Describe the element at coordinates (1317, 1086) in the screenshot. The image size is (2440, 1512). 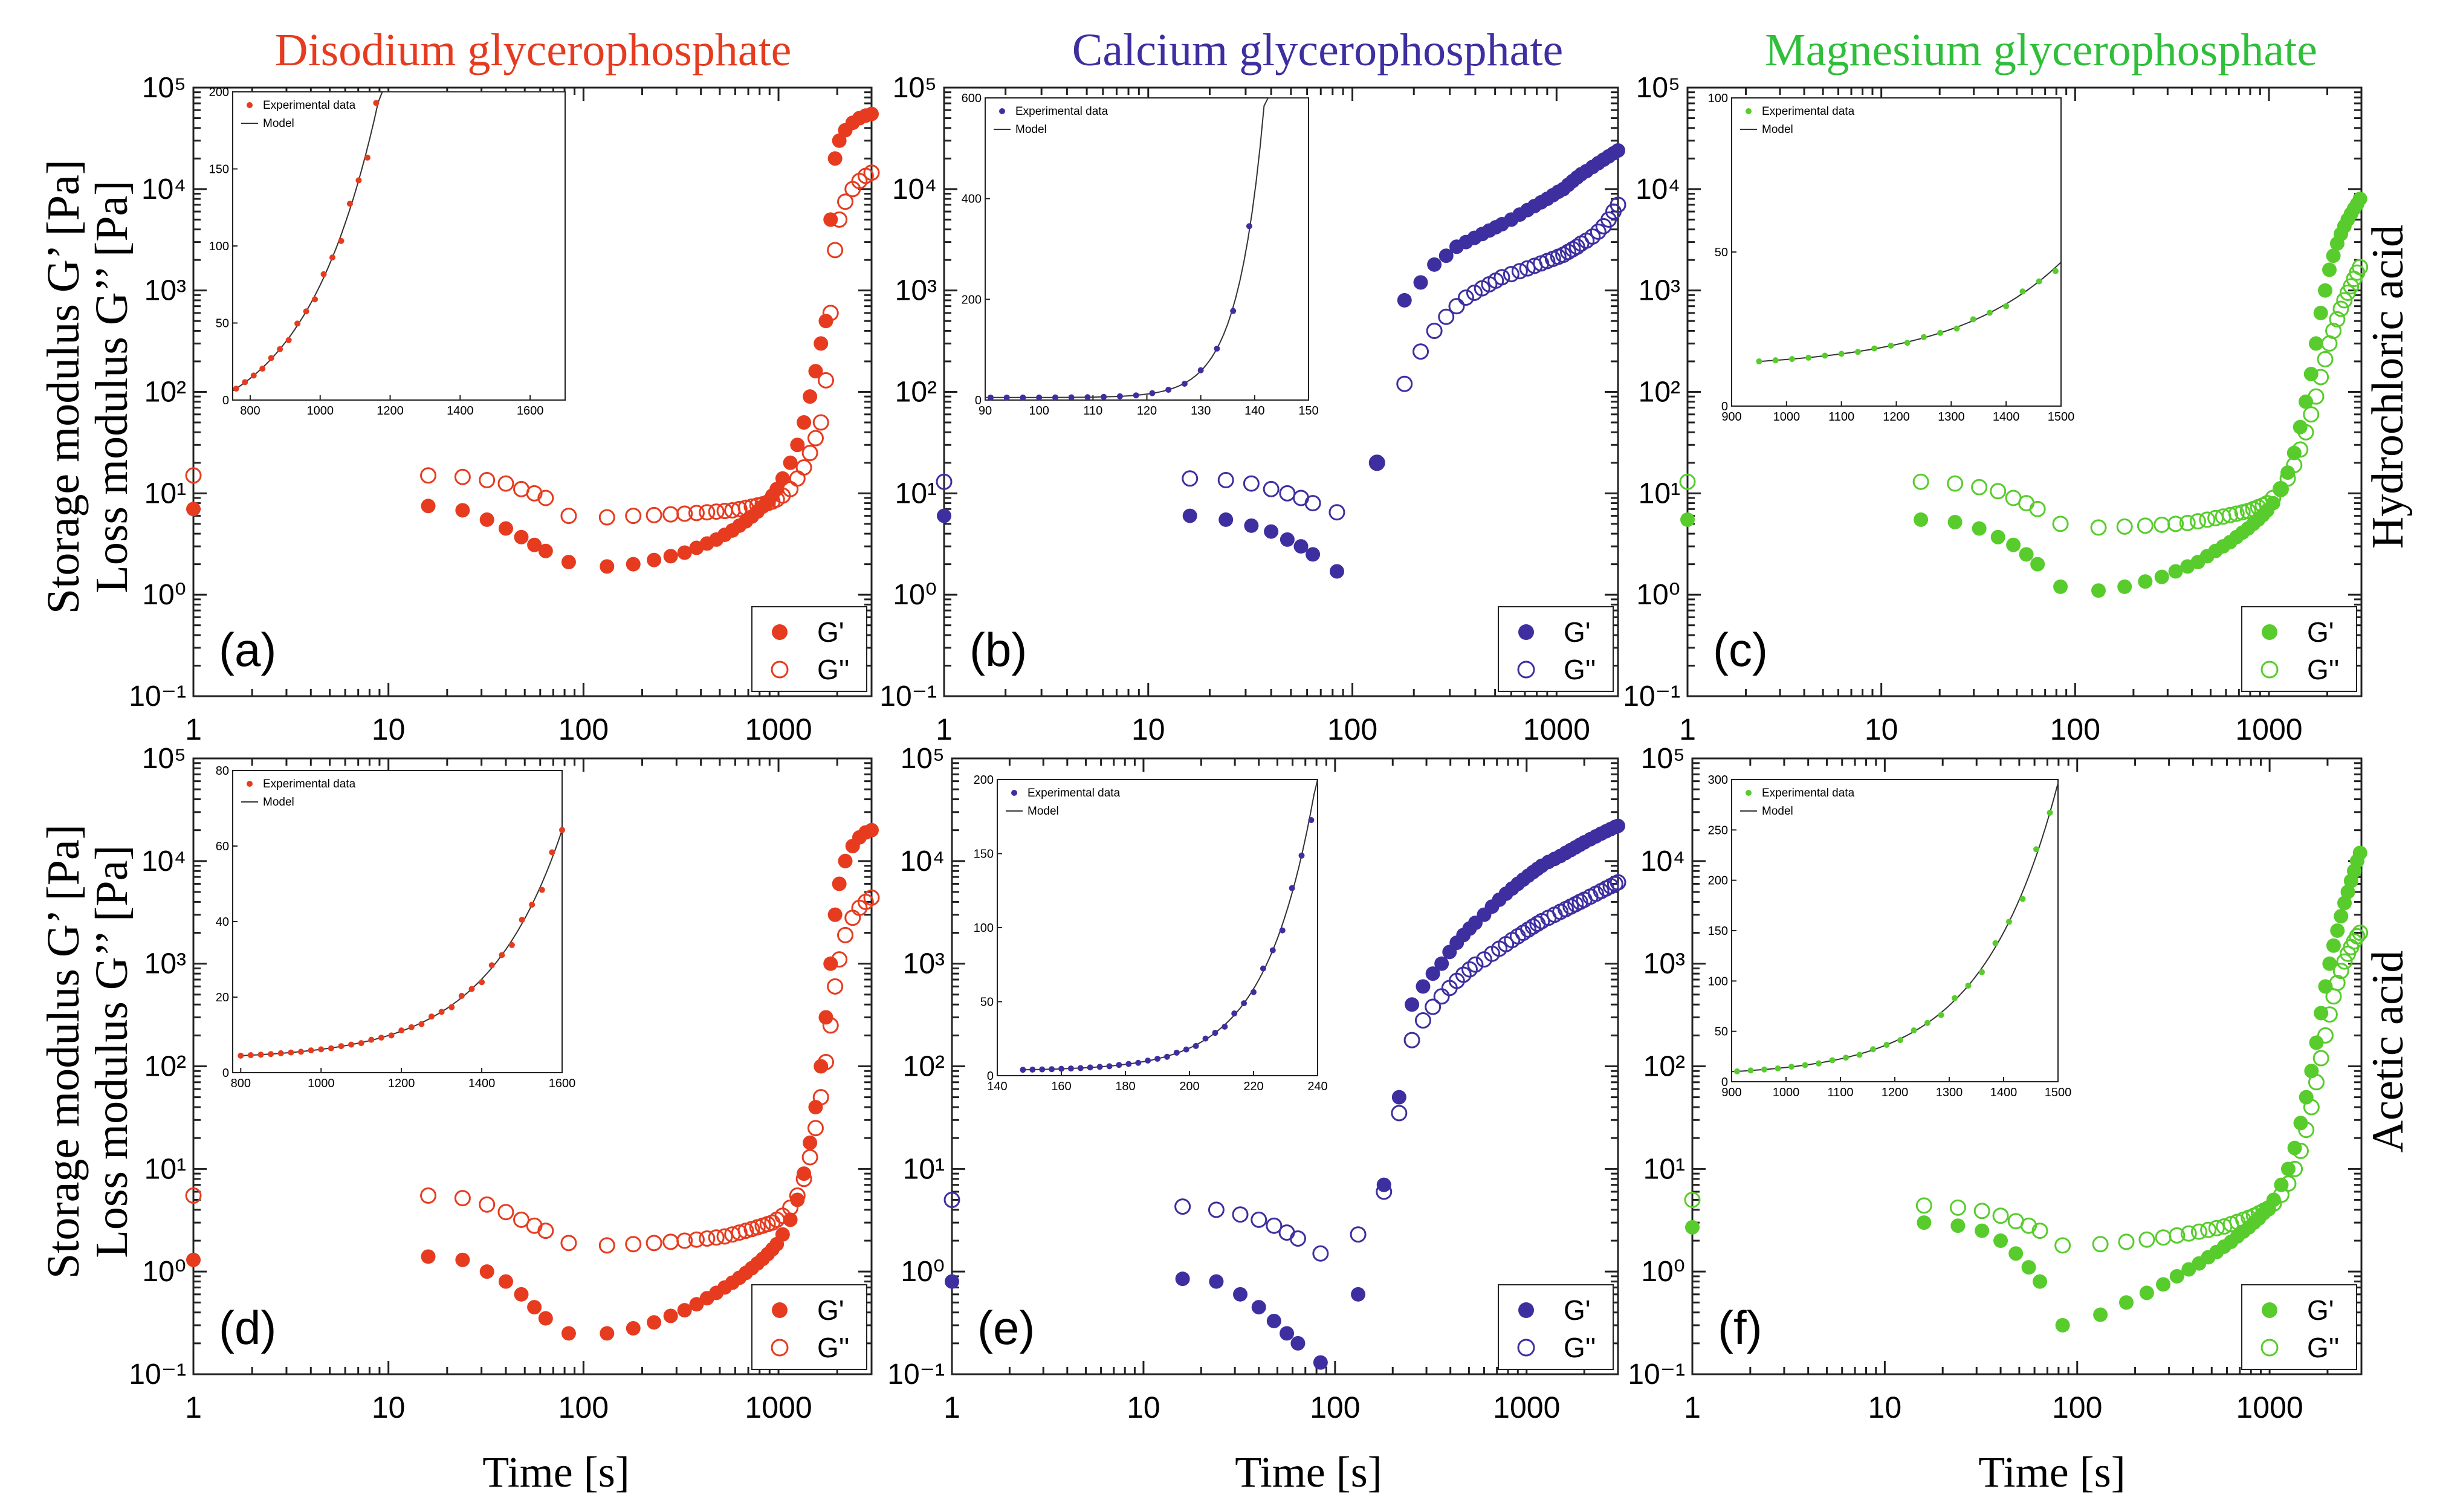
I see `inset-x-tick-label: 240` at that location.